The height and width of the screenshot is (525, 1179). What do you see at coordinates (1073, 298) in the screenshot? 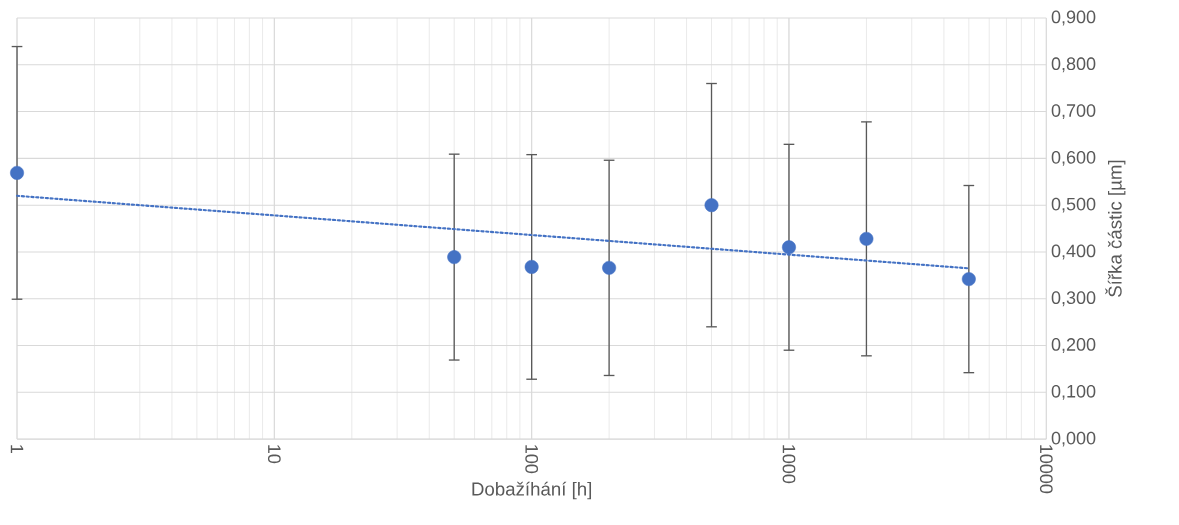
I see `y-tick-label: 0,300` at bounding box center [1073, 298].